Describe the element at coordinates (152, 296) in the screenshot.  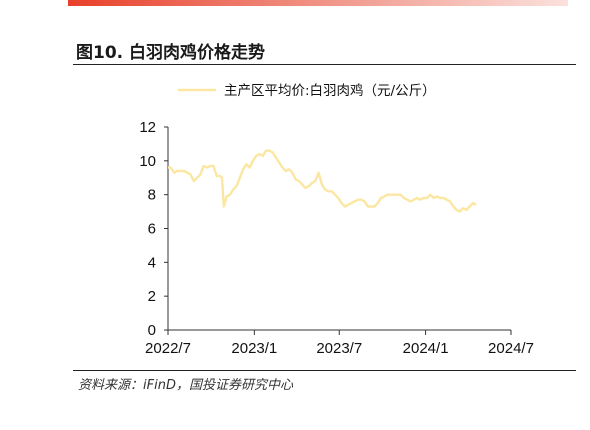
I see `y-tick-label: 2` at that location.